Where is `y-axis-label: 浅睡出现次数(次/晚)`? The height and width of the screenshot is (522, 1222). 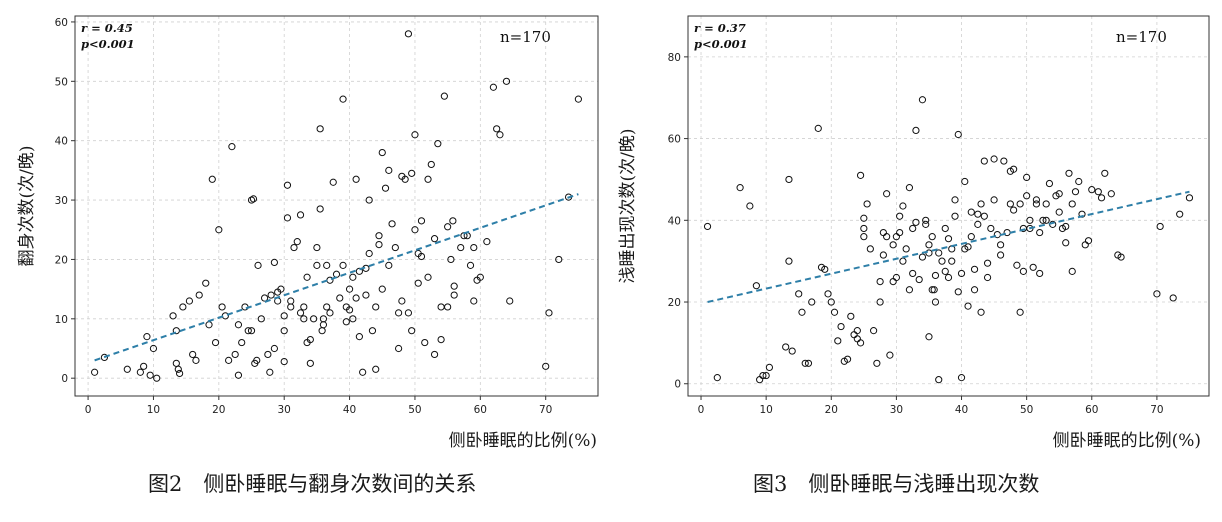
y-axis-label: 浅睡出现次数(次/晚) is located at coordinates (628, 206).